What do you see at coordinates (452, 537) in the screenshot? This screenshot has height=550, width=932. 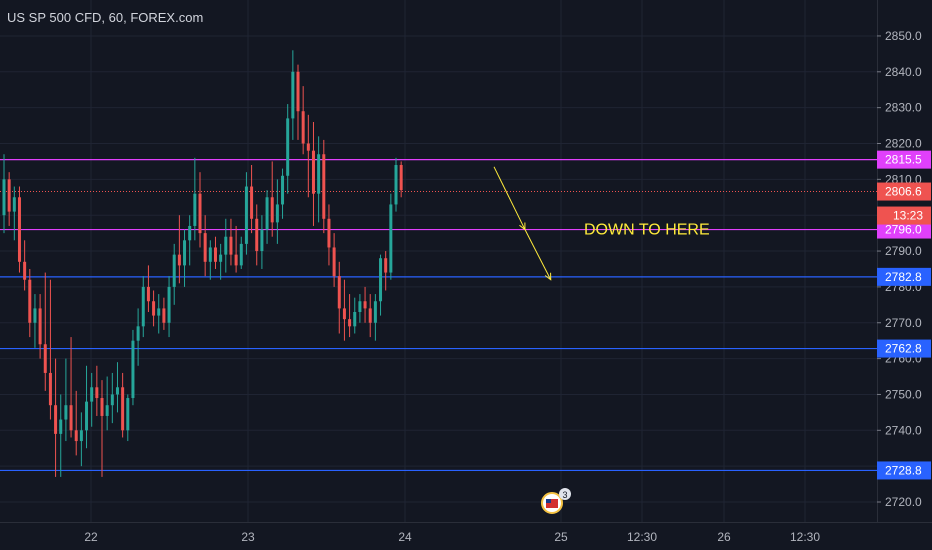 I see `time-axis: 22 23 24 25 12:30 26 12:30` at bounding box center [452, 537].